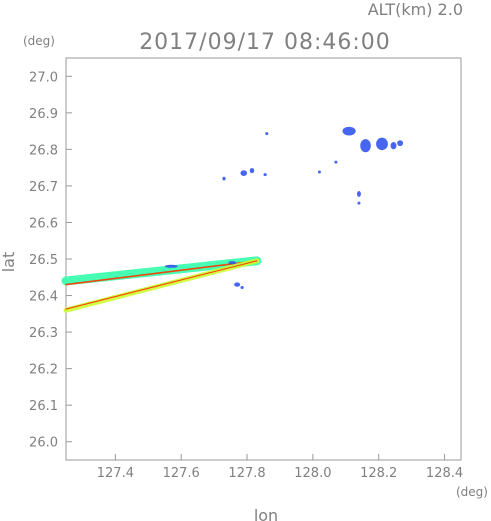 The height and width of the screenshot is (521, 491). What do you see at coordinates (43, 333) in the screenshot?
I see `y-tick-label: 26.3` at bounding box center [43, 333].